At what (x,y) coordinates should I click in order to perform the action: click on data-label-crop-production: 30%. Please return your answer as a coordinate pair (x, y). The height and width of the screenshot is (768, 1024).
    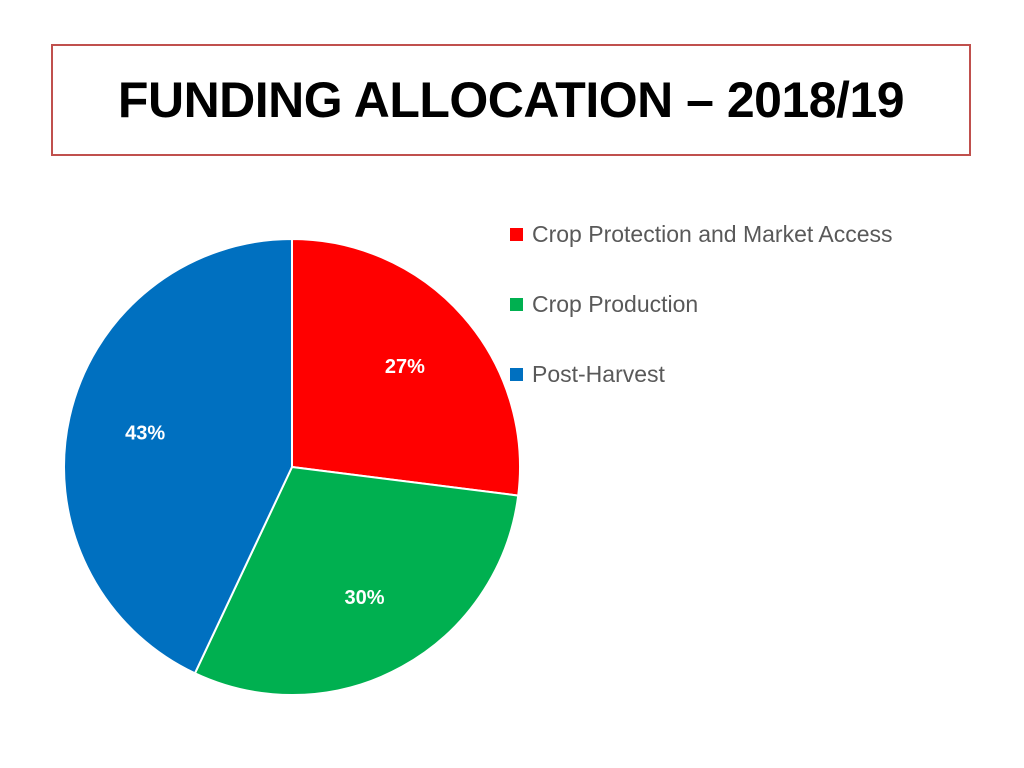
    Looking at the image, I should click on (364, 598).